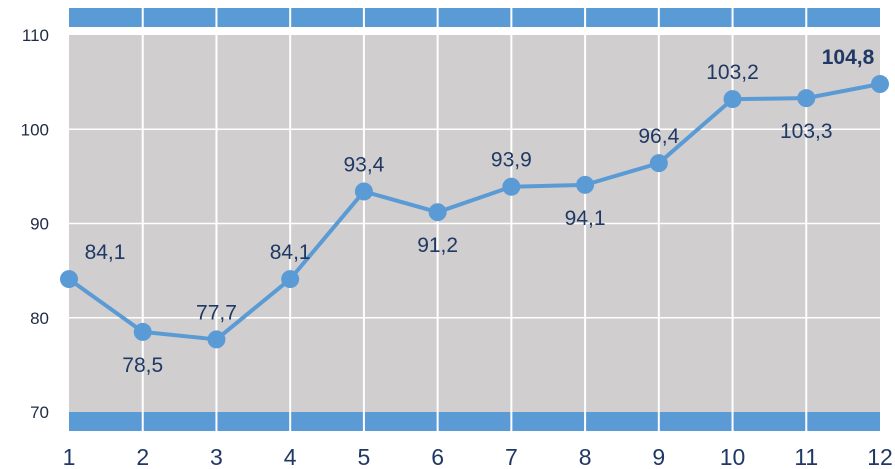 Image resolution: width=895 pixels, height=469 pixels. Describe the element at coordinates (290, 456) in the screenshot. I see `x-tick-label: 4` at that location.